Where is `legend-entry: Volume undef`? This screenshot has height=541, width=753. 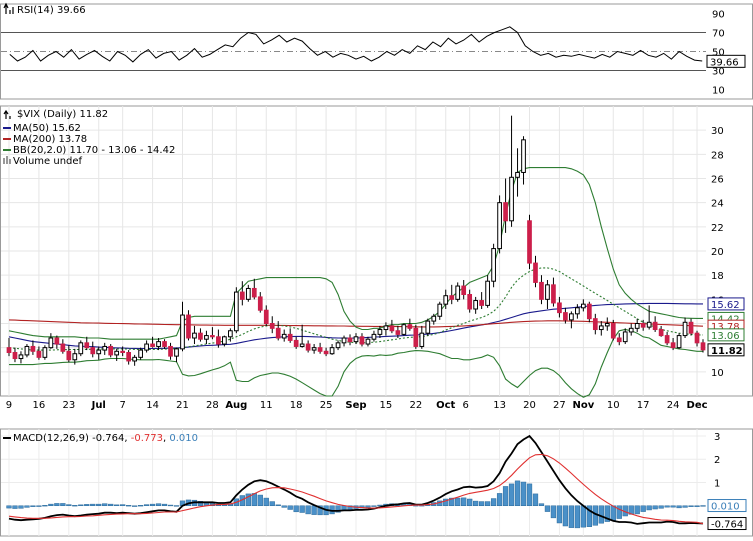
legend-entry: Volume undef is located at coordinates (48, 161).